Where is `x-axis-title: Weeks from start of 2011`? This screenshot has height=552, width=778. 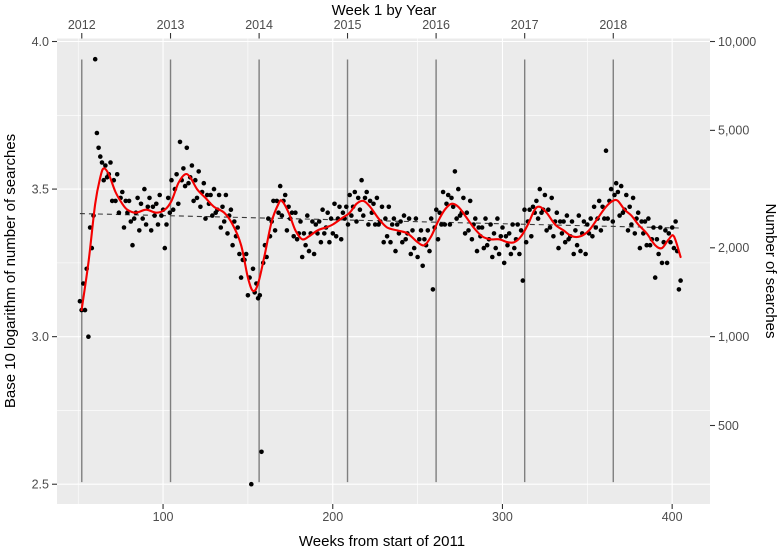
x-axis-title: Weeks from start of 2011 is located at coordinates (382, 541).